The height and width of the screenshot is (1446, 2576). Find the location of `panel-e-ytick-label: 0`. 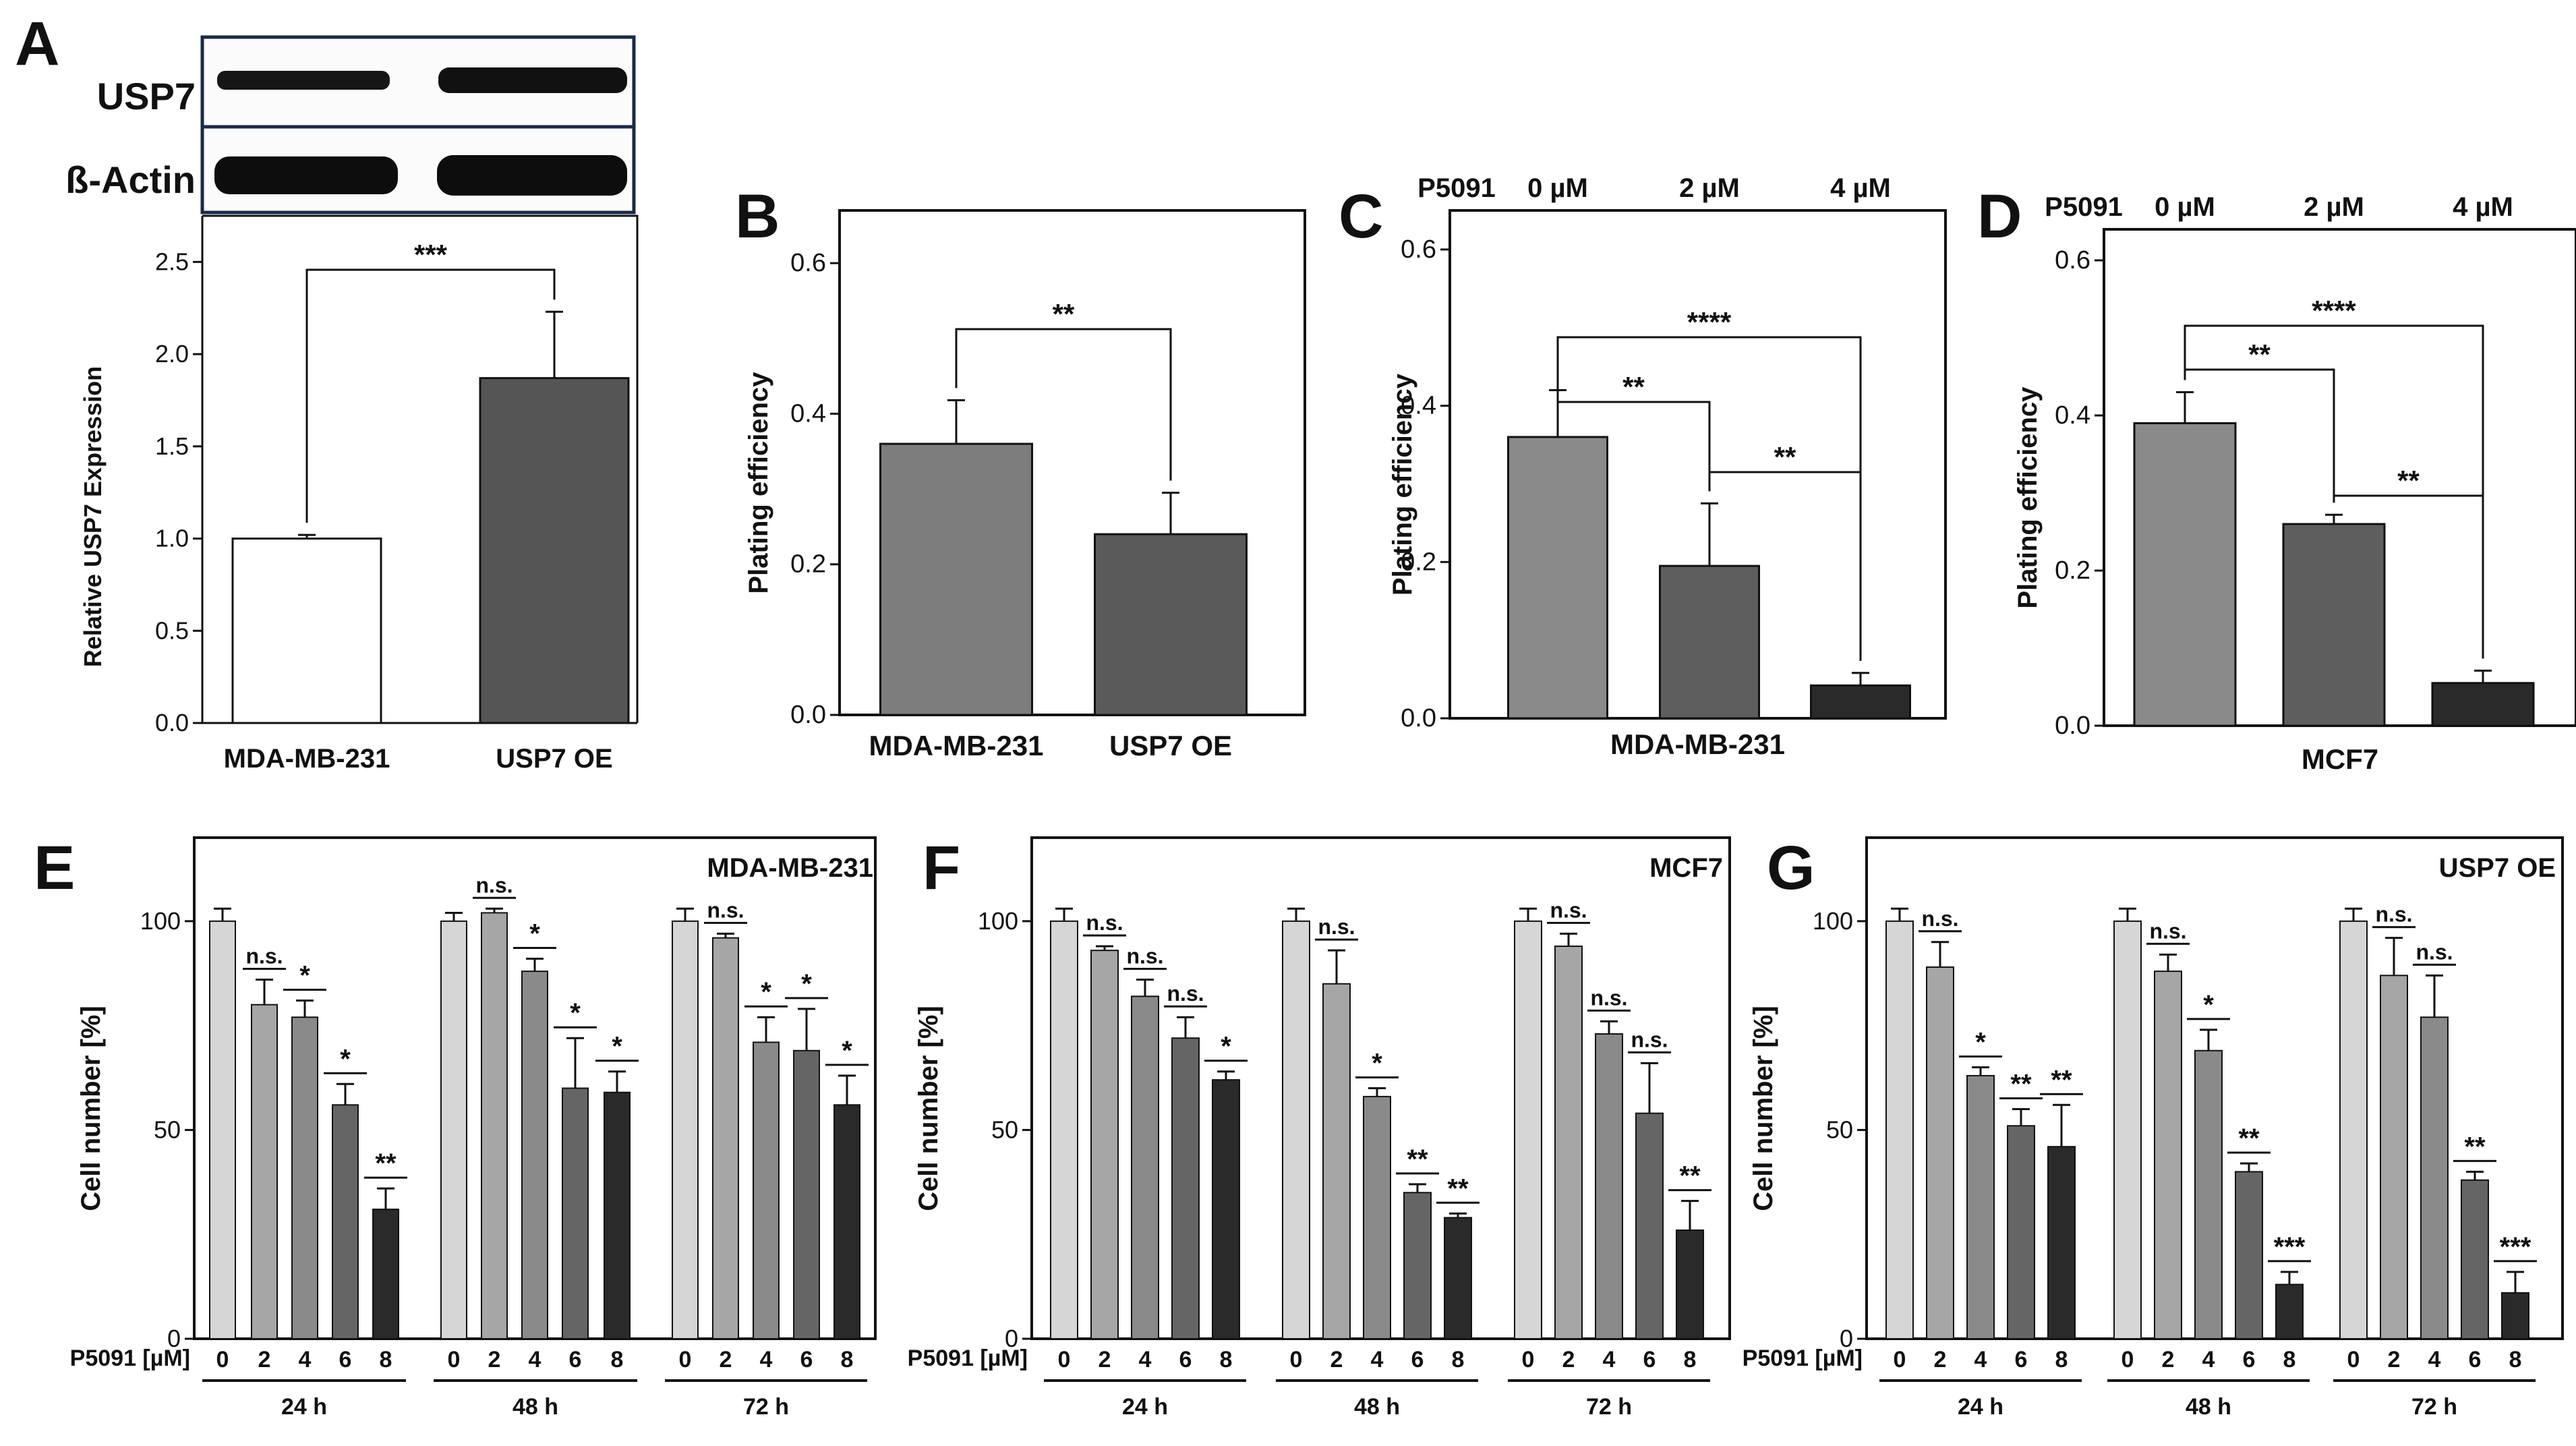

panel-e-ytick-label: 0 is located at coordinates (174, 1338).